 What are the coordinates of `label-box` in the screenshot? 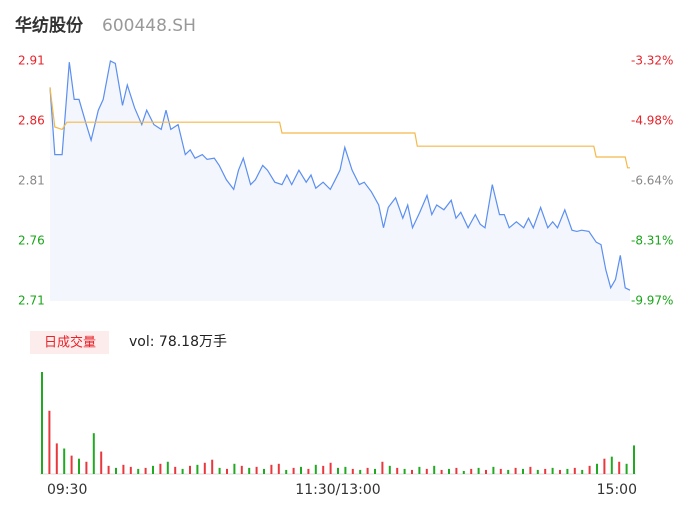 It's located at (69, 342).